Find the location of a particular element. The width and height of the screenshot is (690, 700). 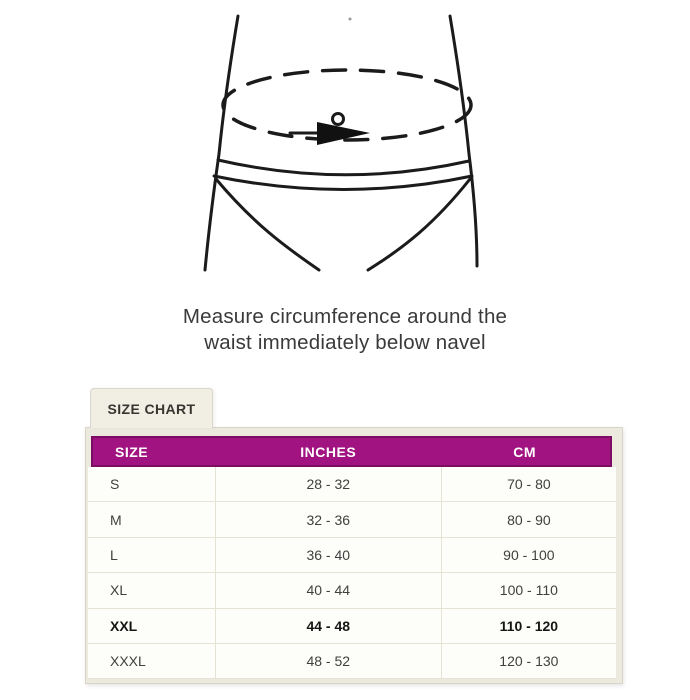

waist-diagram is located at coordinates (341, 143).